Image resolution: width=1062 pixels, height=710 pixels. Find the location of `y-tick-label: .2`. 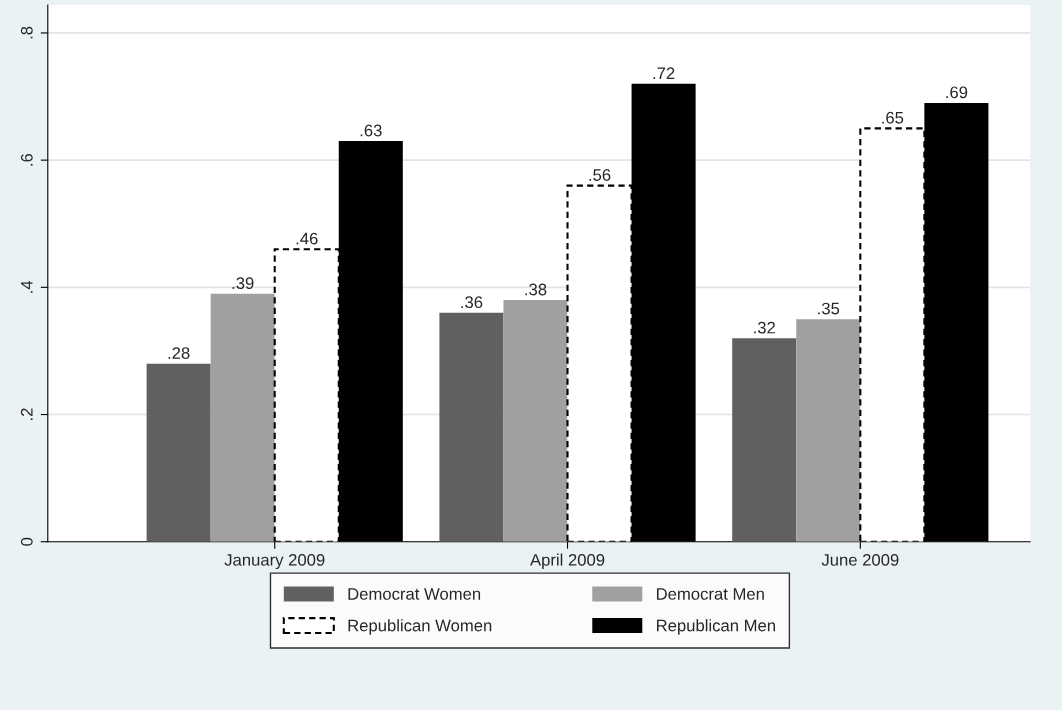

y-tick-label: .2 is located at coordinates (26, 414).